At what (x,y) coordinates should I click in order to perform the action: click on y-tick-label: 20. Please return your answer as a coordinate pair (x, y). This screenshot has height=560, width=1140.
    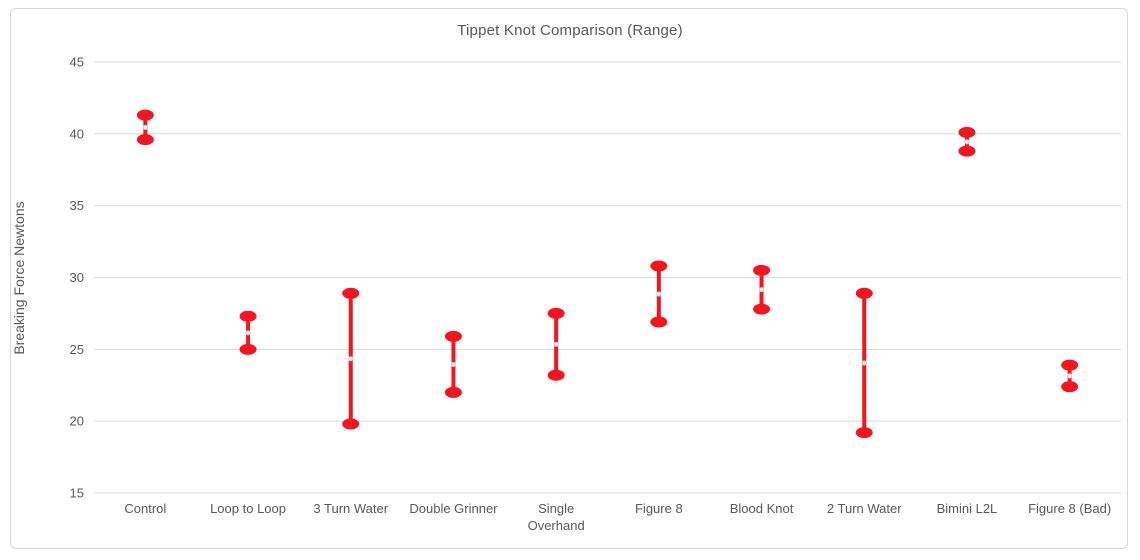
    Looking at the image, I should click on (77, 421).